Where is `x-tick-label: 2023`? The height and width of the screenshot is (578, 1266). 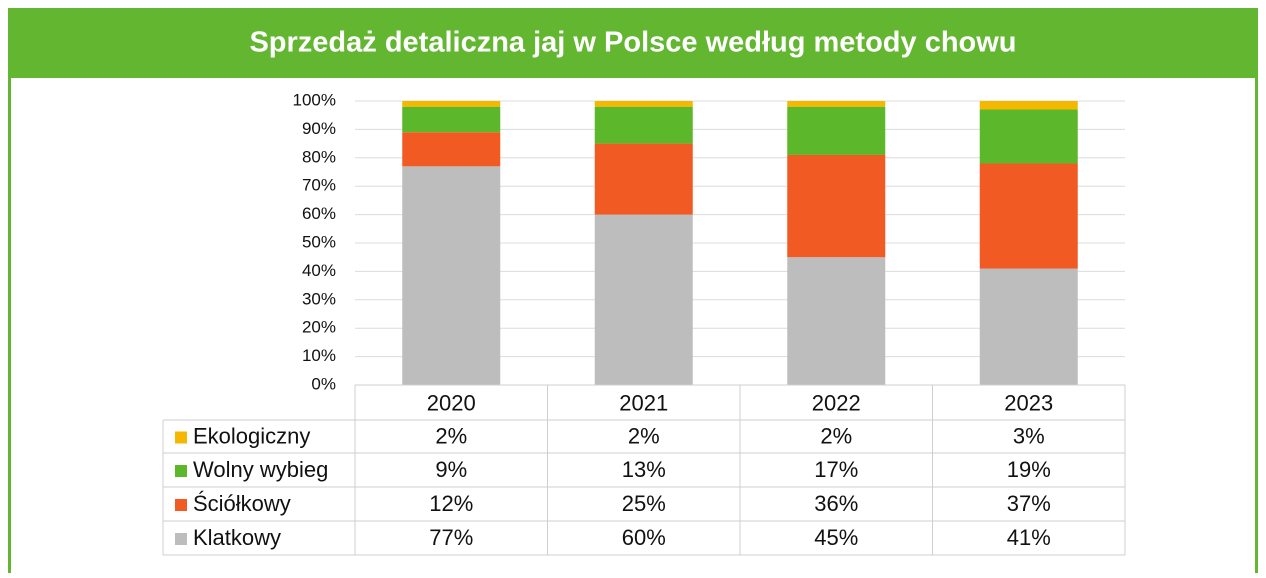 x-tick-label: 2023 is located at coordinates (1028, 402).